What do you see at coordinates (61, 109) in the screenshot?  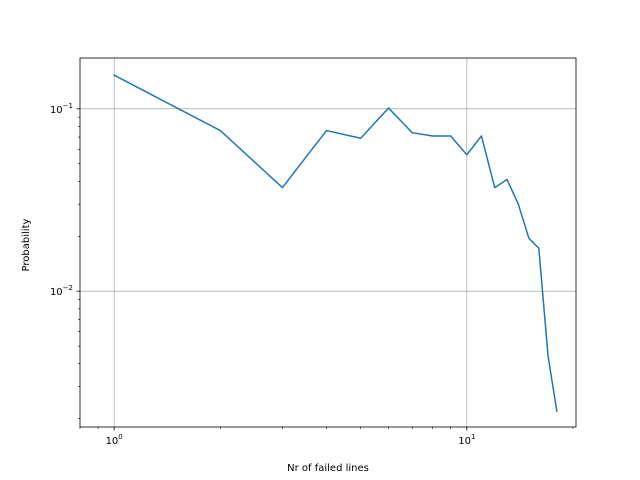 I see `y-tick-label: 10⁻¹` at bounding box center [61, 109].